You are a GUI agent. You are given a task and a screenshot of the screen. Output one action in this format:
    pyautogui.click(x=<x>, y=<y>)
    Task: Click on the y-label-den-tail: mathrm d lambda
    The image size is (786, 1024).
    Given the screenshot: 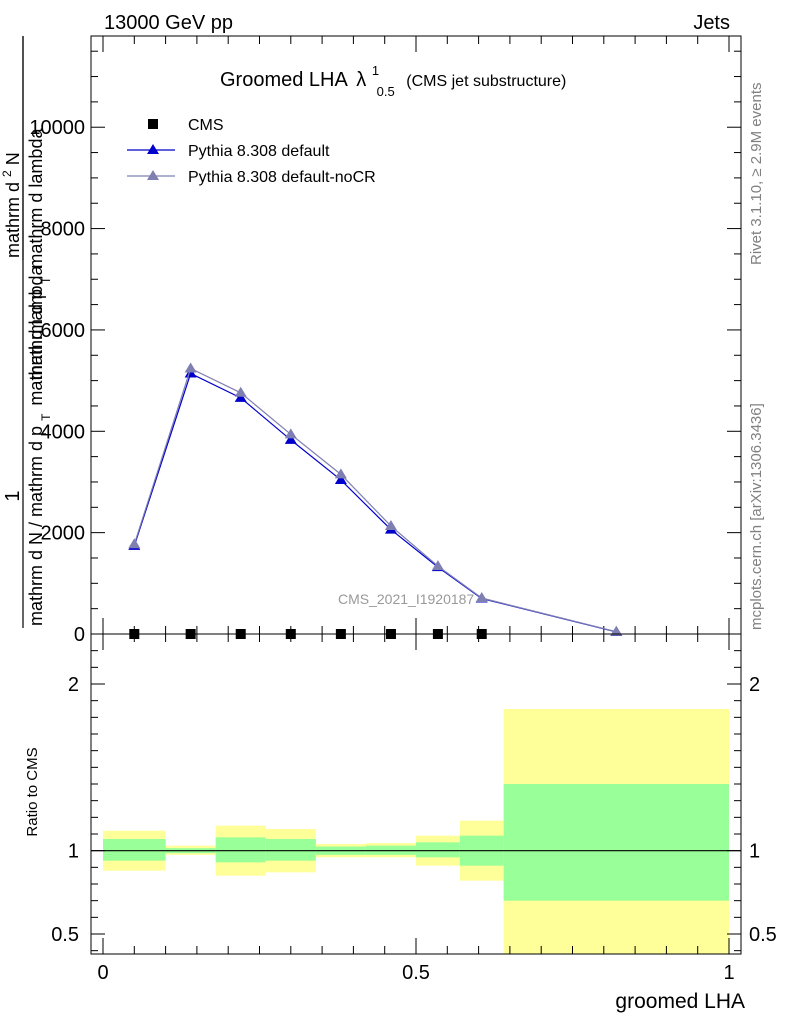 What is the action you would take?
    pyautogui.click(x=36, y=335)
    